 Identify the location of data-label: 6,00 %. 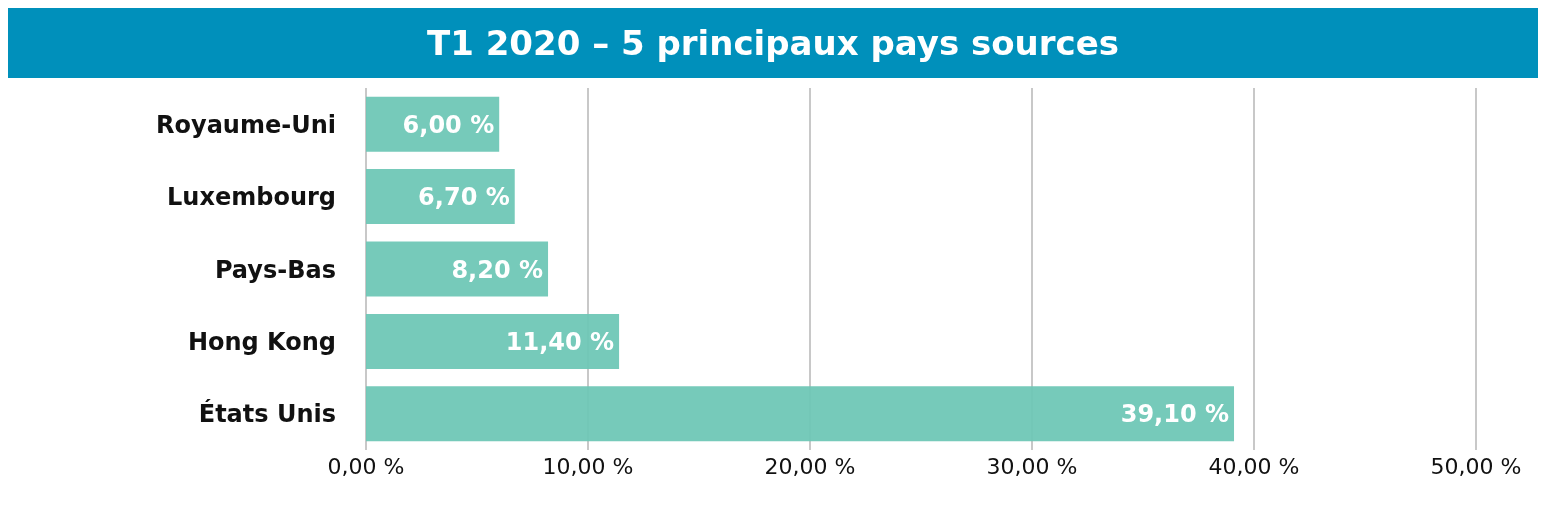
(448, 124).